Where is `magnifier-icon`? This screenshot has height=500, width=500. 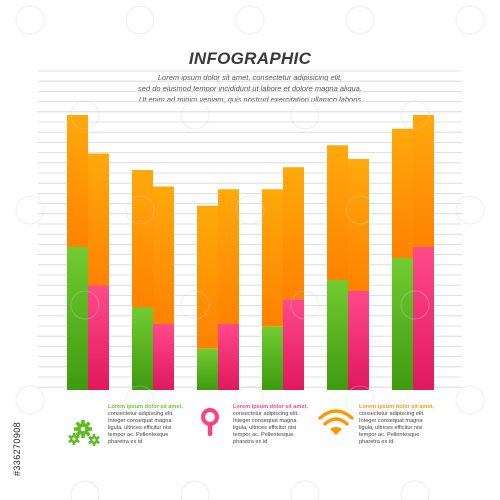 magnifier-icon is located at coordinates (210, 422).